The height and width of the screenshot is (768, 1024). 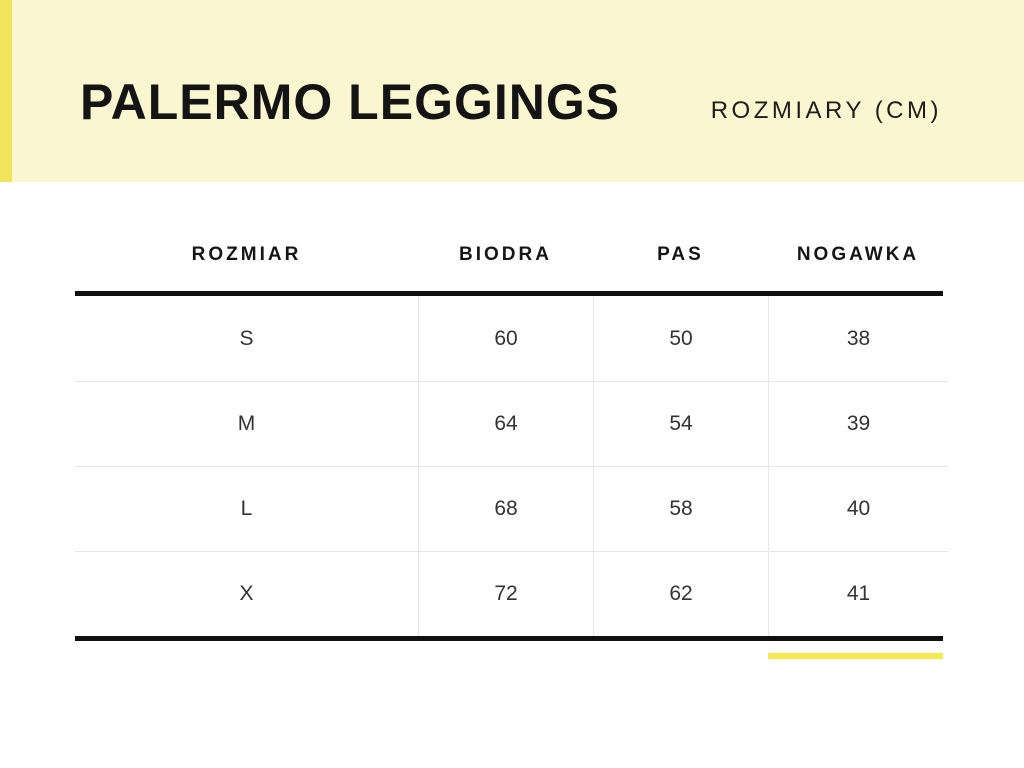 I want to click on value-cell: 58, so click(x=680, y=508).